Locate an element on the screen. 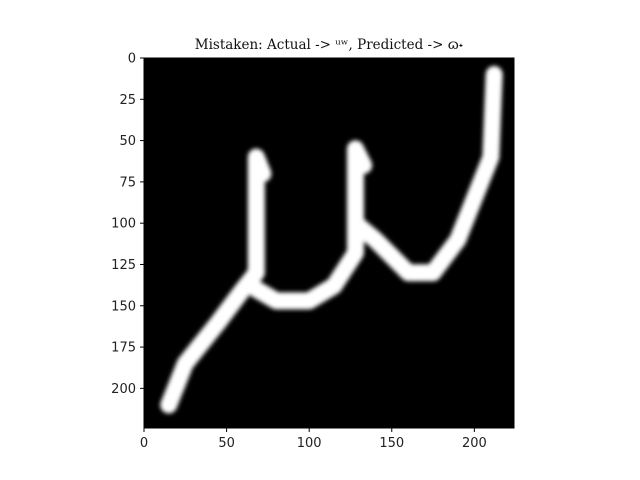  x-axis: 0 50 100 150 200 is located at coordinates (313, 439).